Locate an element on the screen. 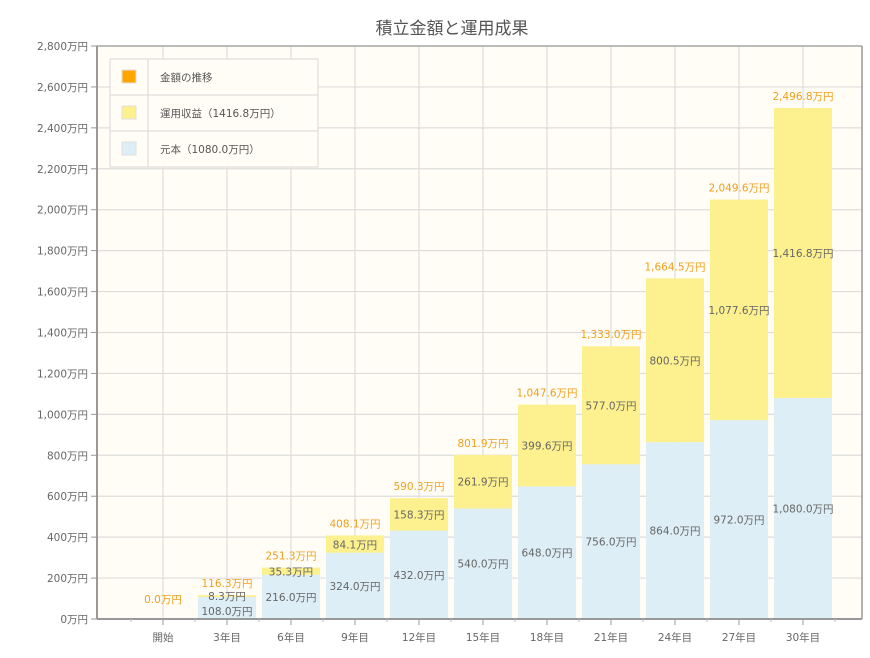 This screenshot has height=658, width=870. return-label: 8.3万円 is located at coordinates (227, 597).